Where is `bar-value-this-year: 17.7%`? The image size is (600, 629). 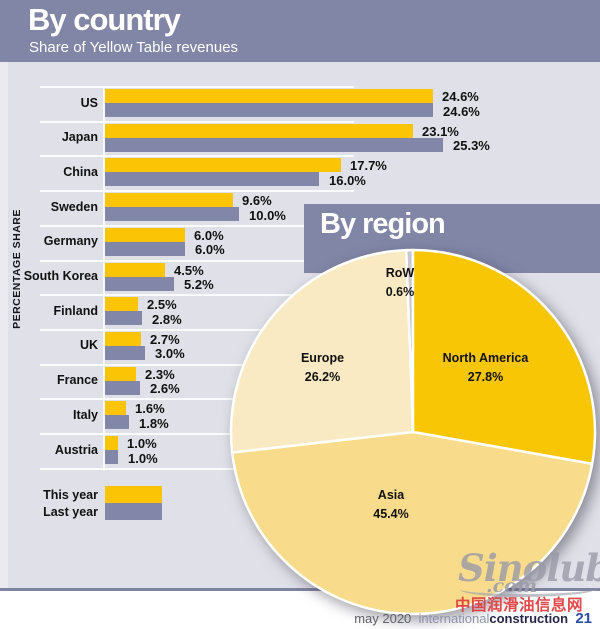
bar-value-this-year: 17.7% is located at coordinates (368, 166).